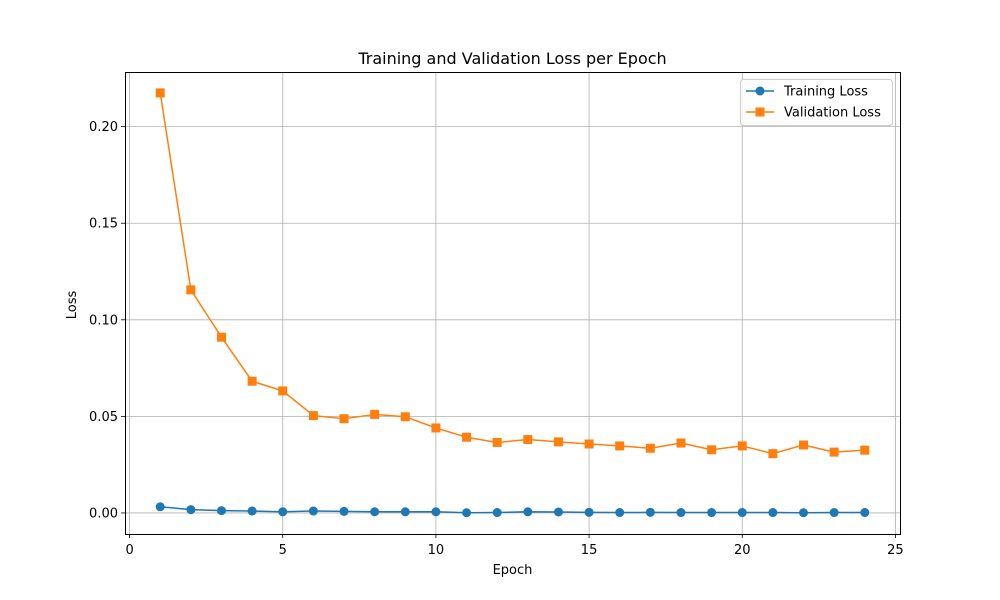 The width and height of the screenshot is (1000, 600). I want to click on y-tick-label: 0.00, so click(103, 513).